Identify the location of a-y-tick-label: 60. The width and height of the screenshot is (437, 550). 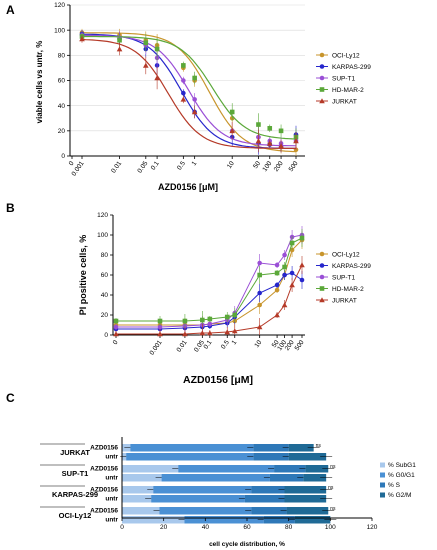
(62, 81).